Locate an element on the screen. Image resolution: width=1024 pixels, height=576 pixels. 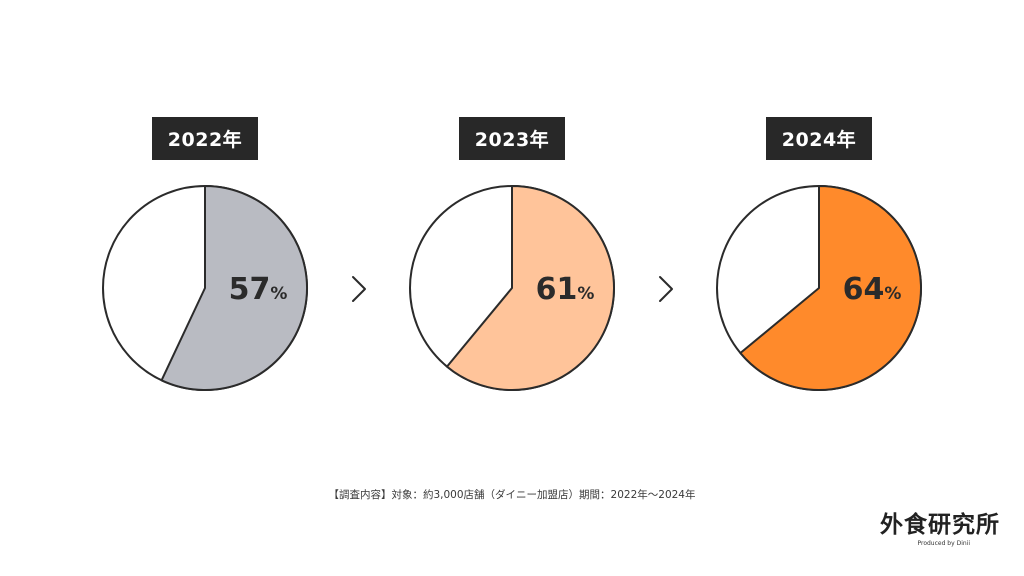
pie-slice-2022 is located at coordinates (234, 288).